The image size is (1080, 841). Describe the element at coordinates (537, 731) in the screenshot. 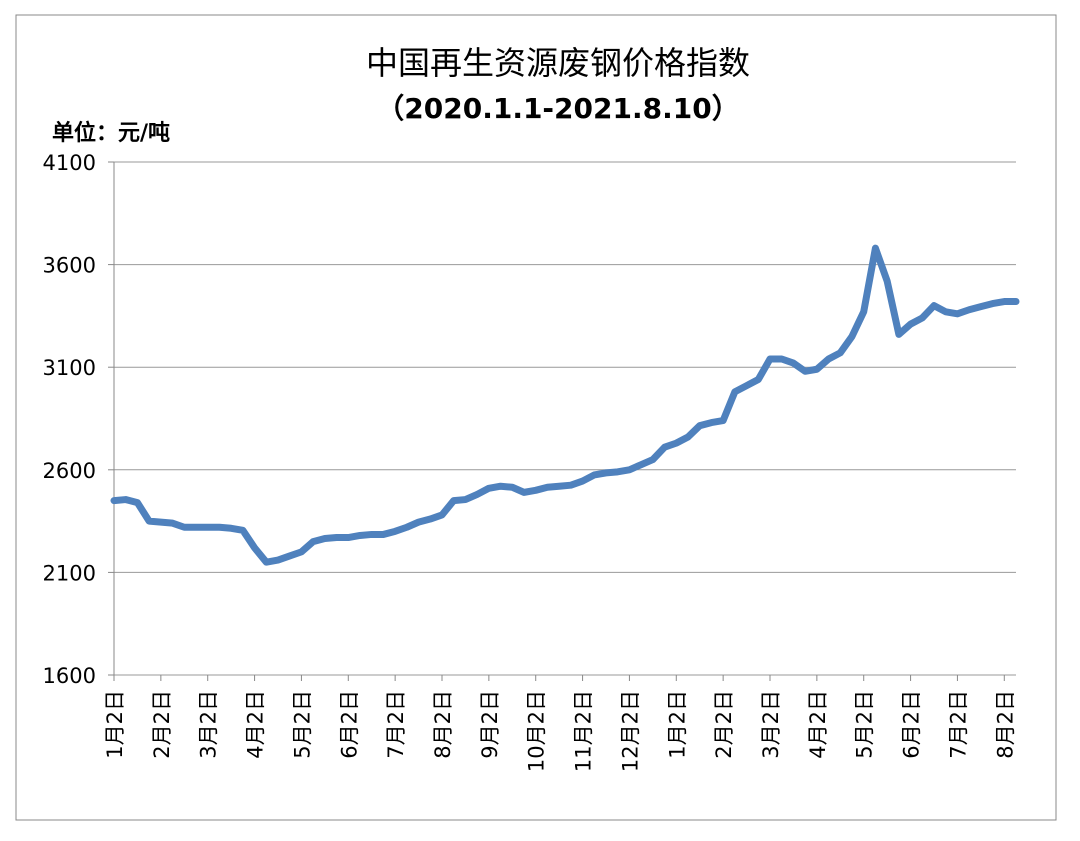

I see `x-tick-label: 10月2日` at that location.